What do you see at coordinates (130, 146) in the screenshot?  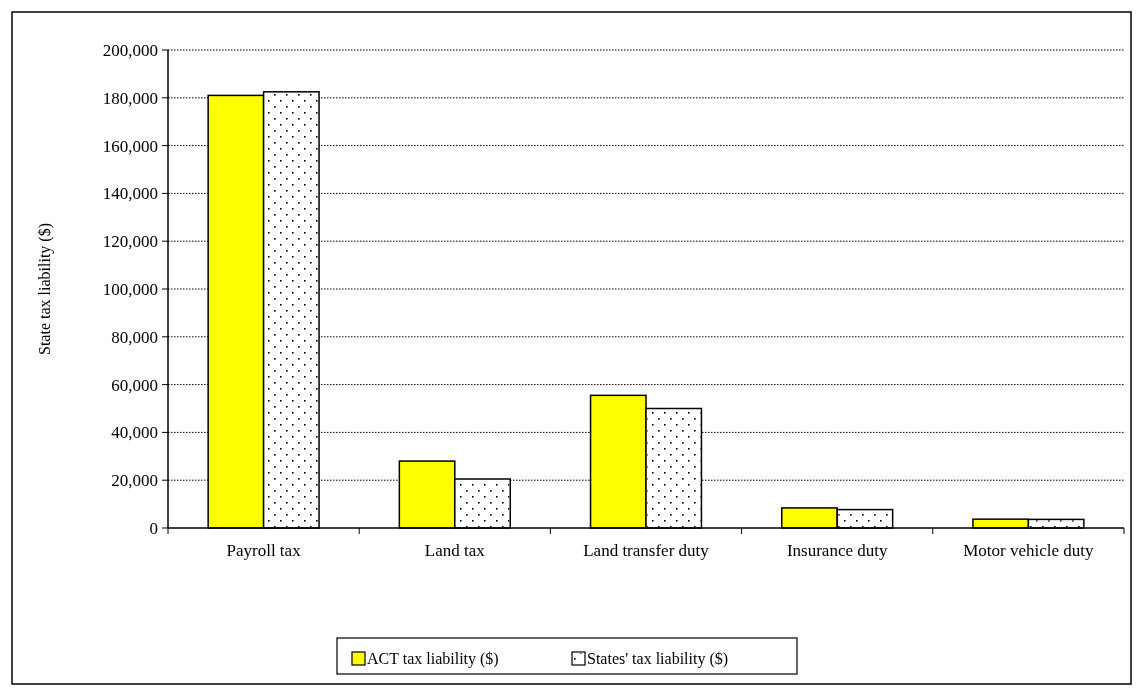 I see `y-tick-label: 160,000` at bounding box center [130, 146].